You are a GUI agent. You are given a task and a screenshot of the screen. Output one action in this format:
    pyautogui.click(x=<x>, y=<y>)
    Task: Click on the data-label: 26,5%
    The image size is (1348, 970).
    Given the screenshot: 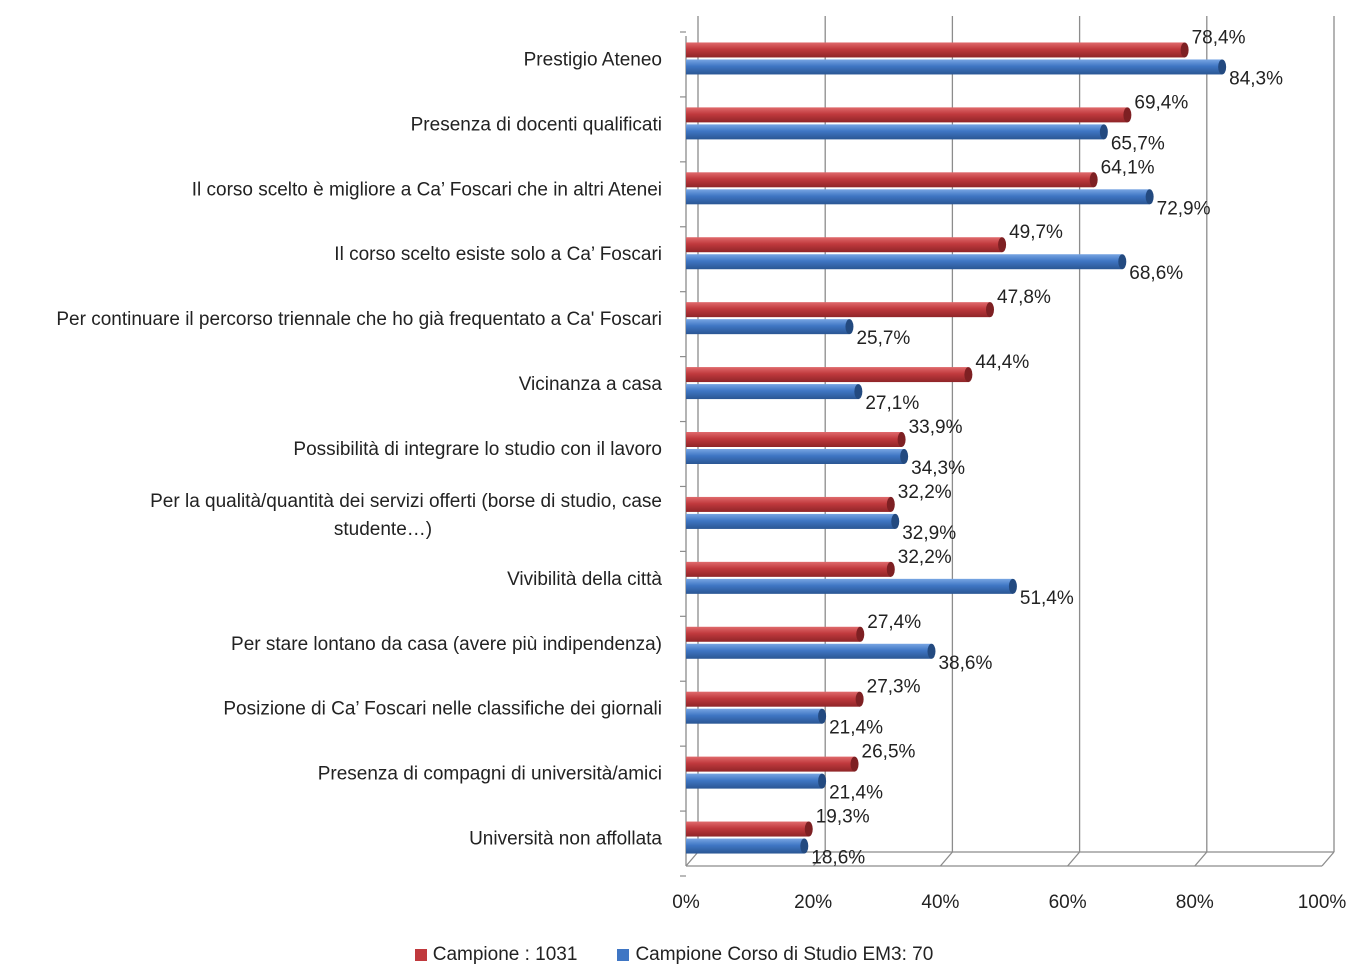 What is the action you would take?
    pyautogui.click(x=889, y=752)
    